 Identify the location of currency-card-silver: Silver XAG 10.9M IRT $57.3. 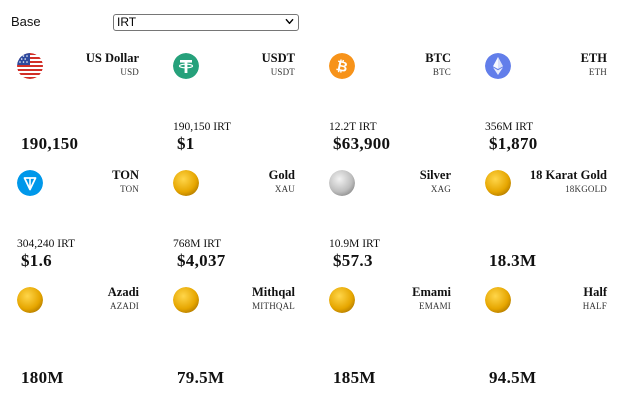
(398, 215).